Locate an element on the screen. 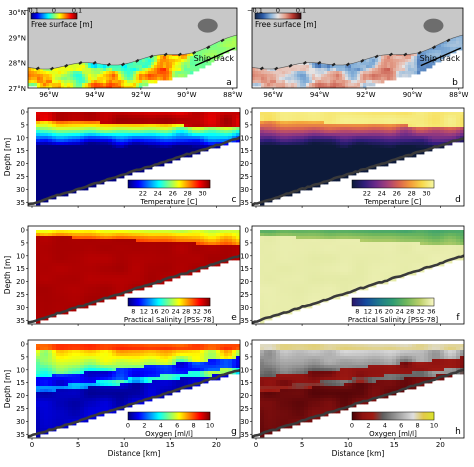 The image size is (474, 467). panel-letter: d is located at coordinates (458, 200).